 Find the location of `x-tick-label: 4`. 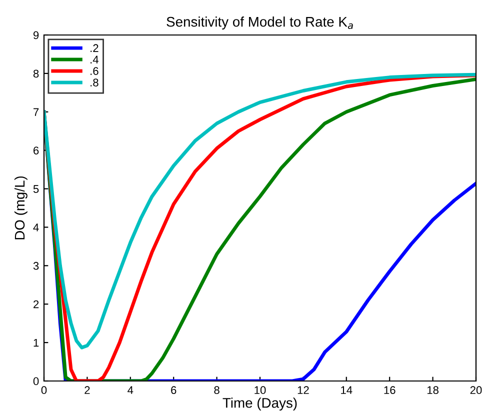

x-tick-label: 4 is located at coordinates (131, 390).